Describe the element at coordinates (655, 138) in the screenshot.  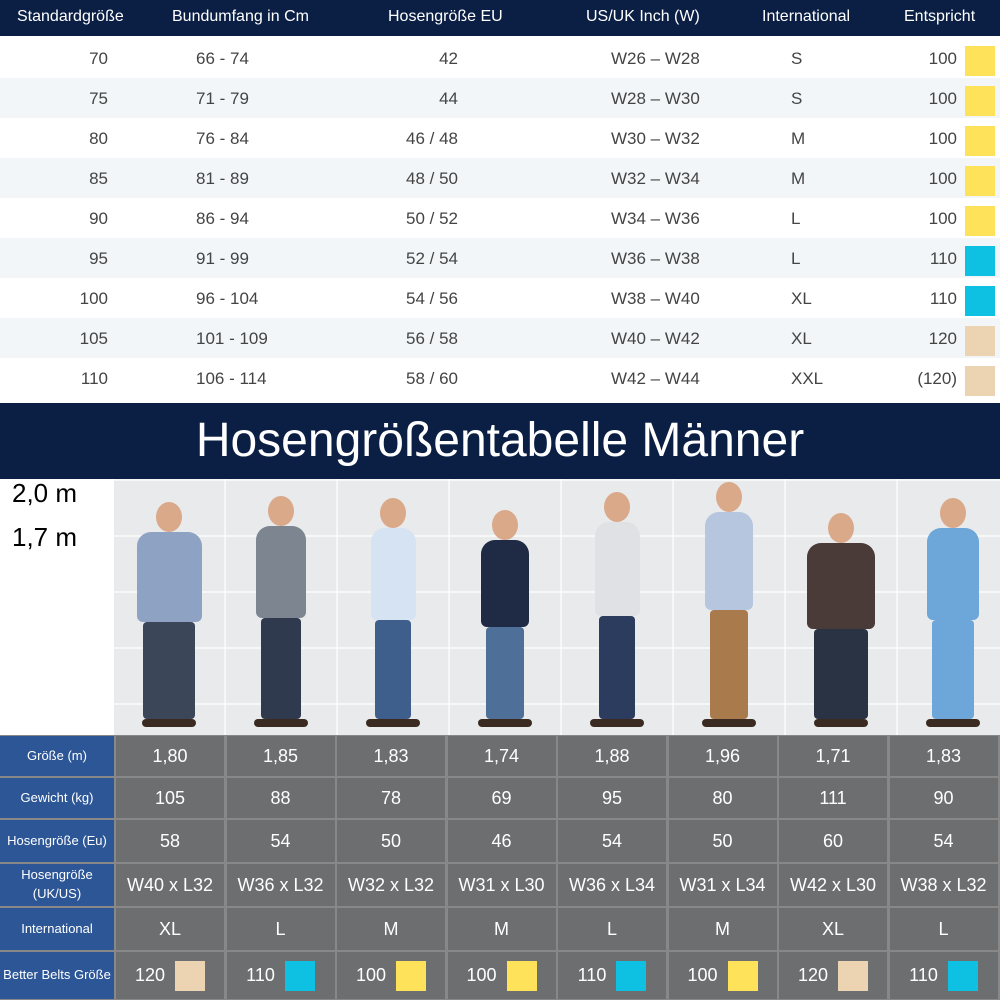
I see `cell-us-uk-inch: W30 – W32` at that location.